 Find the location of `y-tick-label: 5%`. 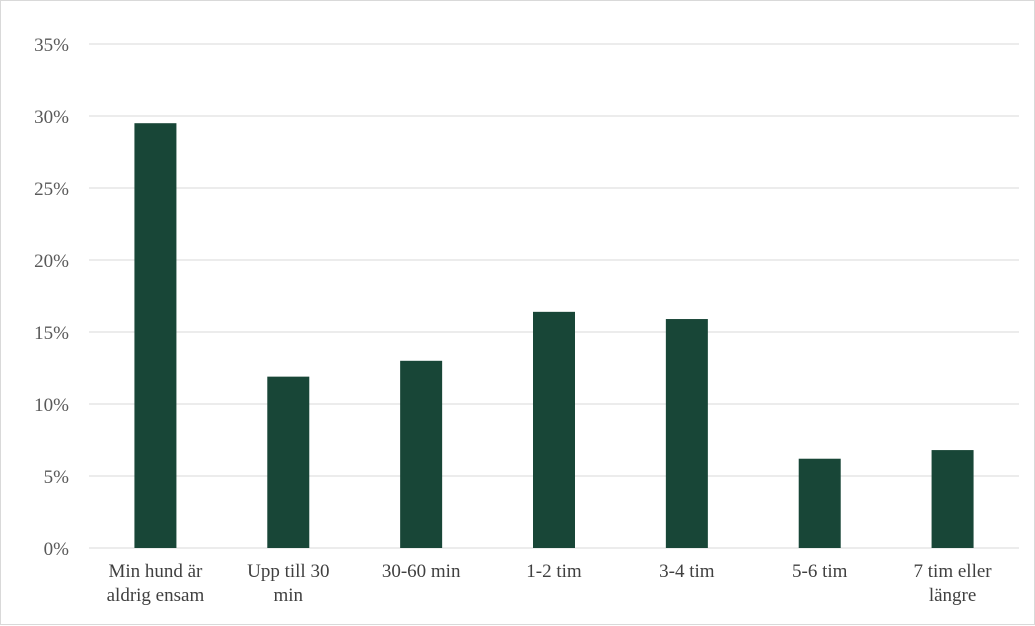

y-tick-label: 5% is located at coordinates (57, 477).